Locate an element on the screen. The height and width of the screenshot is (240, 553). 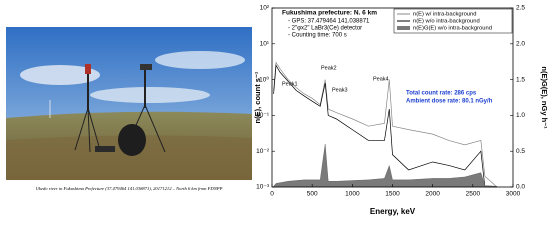
y-axis-label: n(E), count s⁻¹ is located at coordinates (257, 97).